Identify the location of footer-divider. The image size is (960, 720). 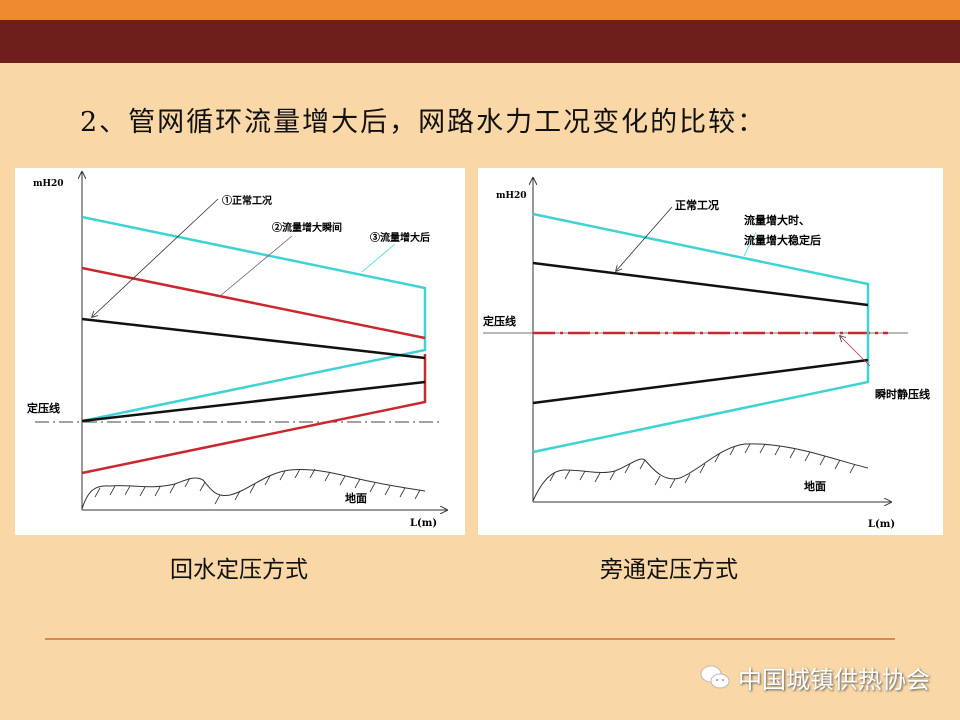
(470, 639).